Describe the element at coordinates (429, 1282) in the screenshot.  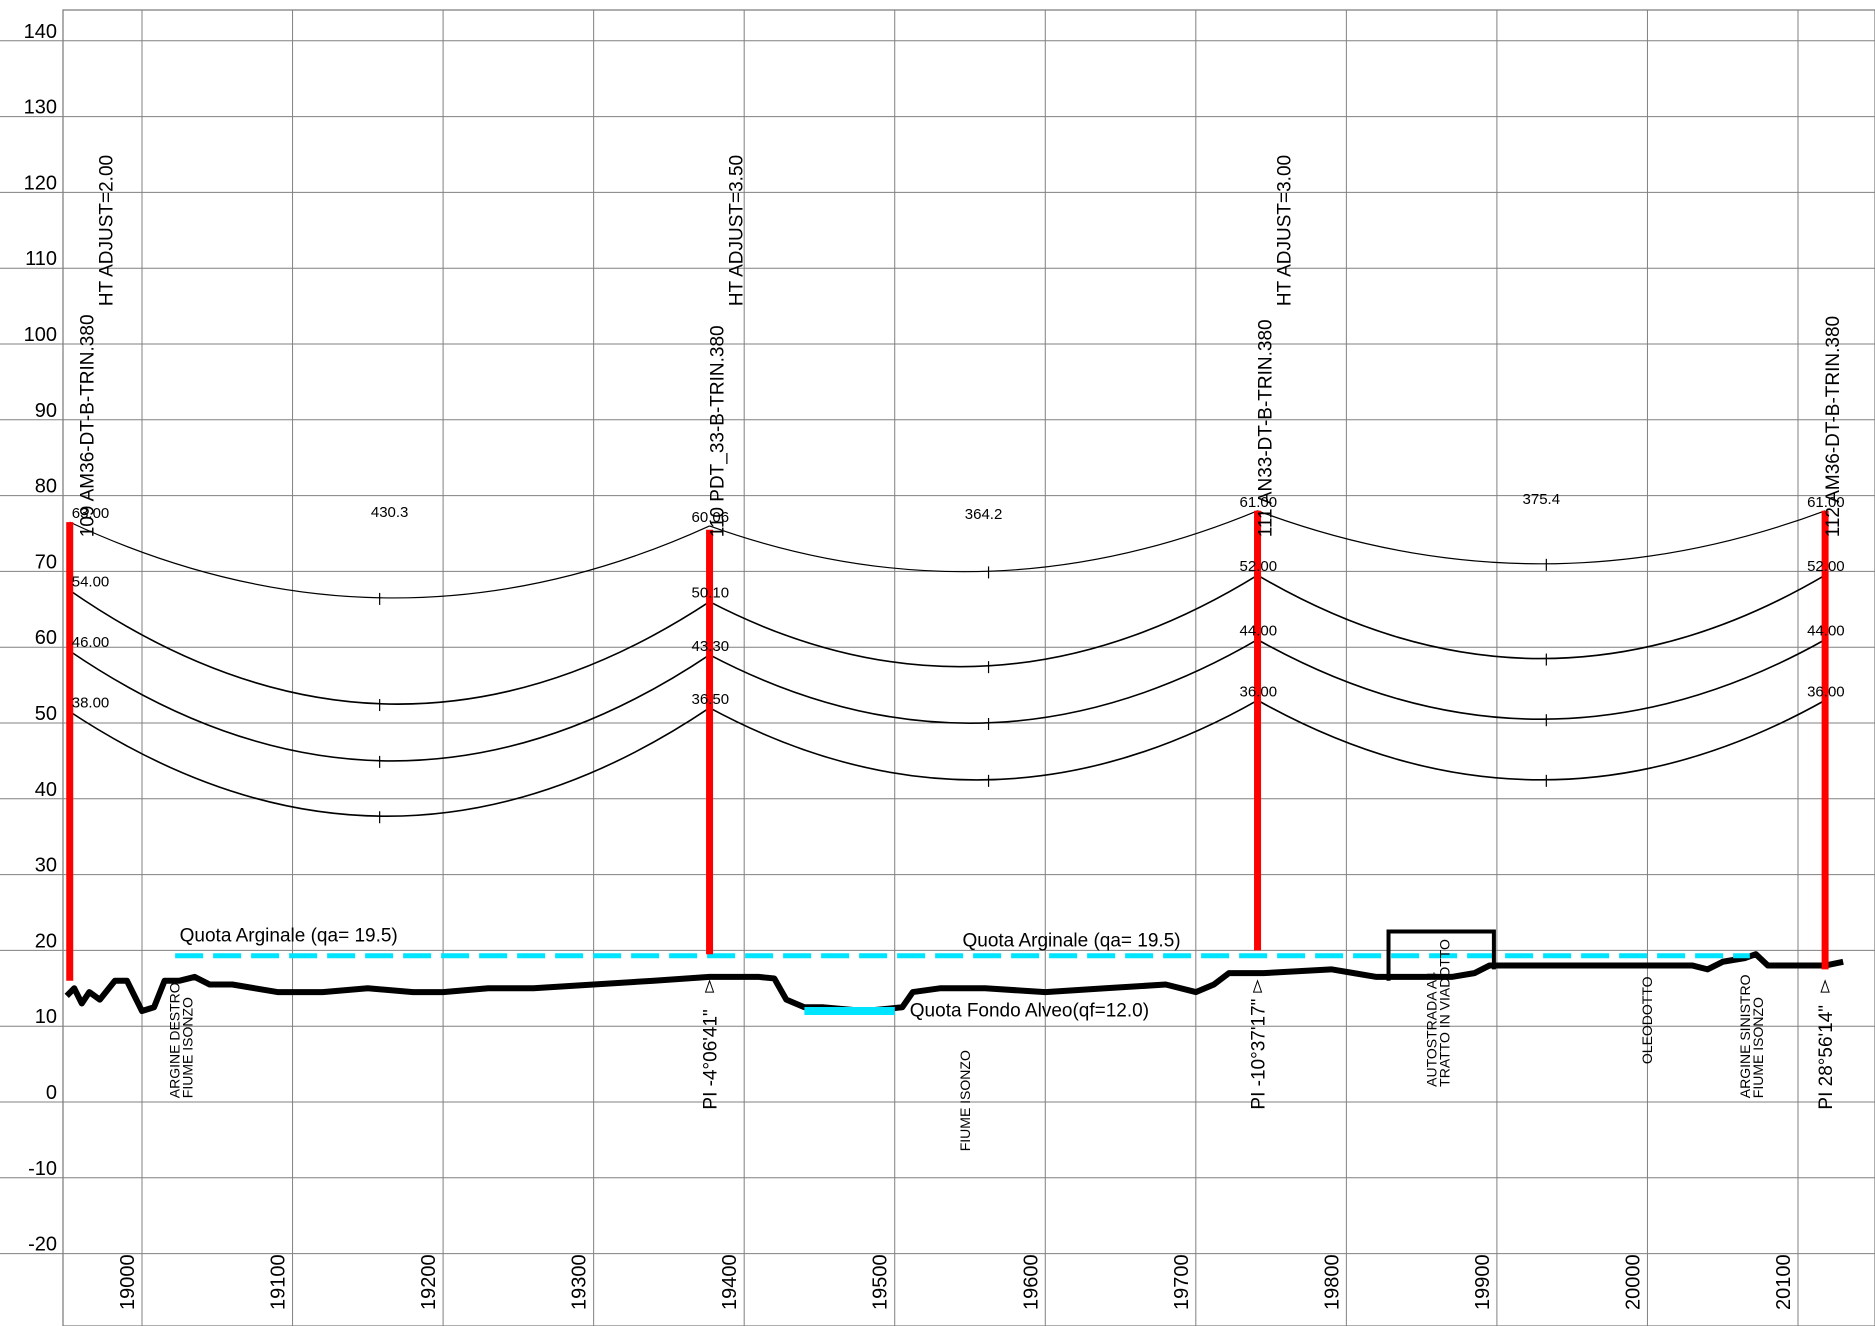
I see `x-tick-label: 19200` at that location.